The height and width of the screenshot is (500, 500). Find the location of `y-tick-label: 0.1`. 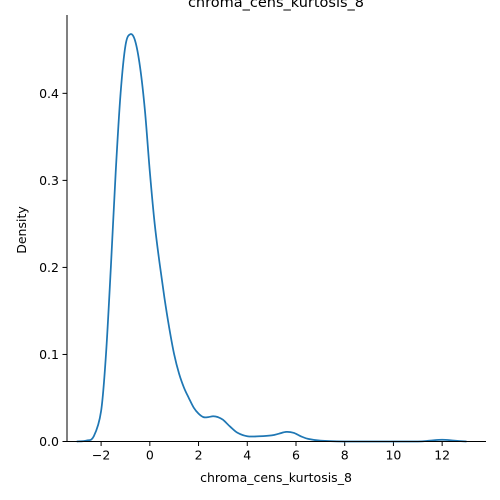

y-tick-label: 0.1 is located at coordinates (49, 354).